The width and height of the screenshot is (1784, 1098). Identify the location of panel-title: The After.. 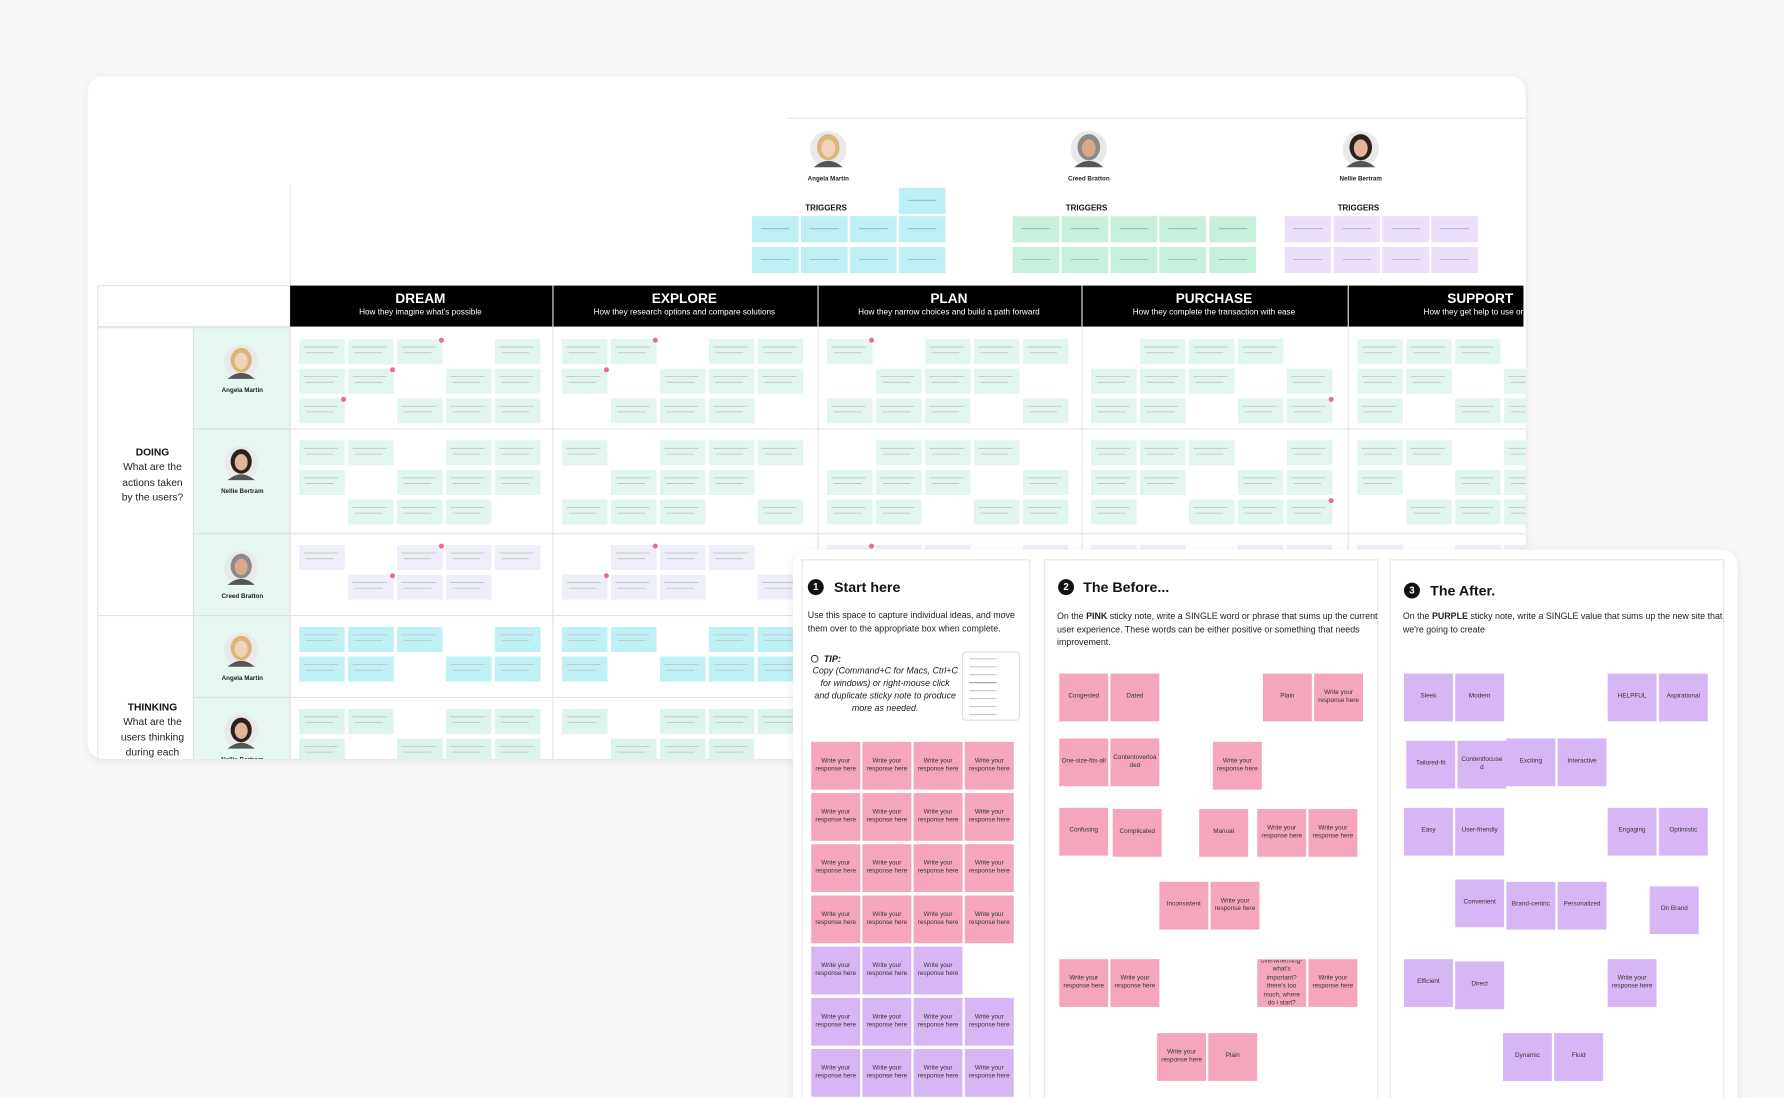
(1462, 591).